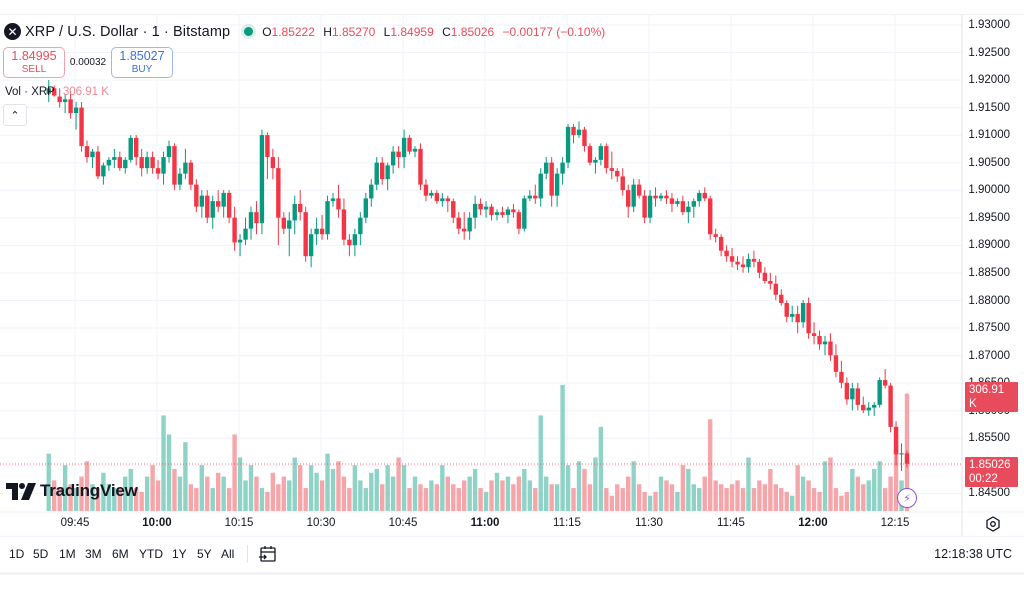  I want to click on price-tick: 1.85500, so click(989, 438).